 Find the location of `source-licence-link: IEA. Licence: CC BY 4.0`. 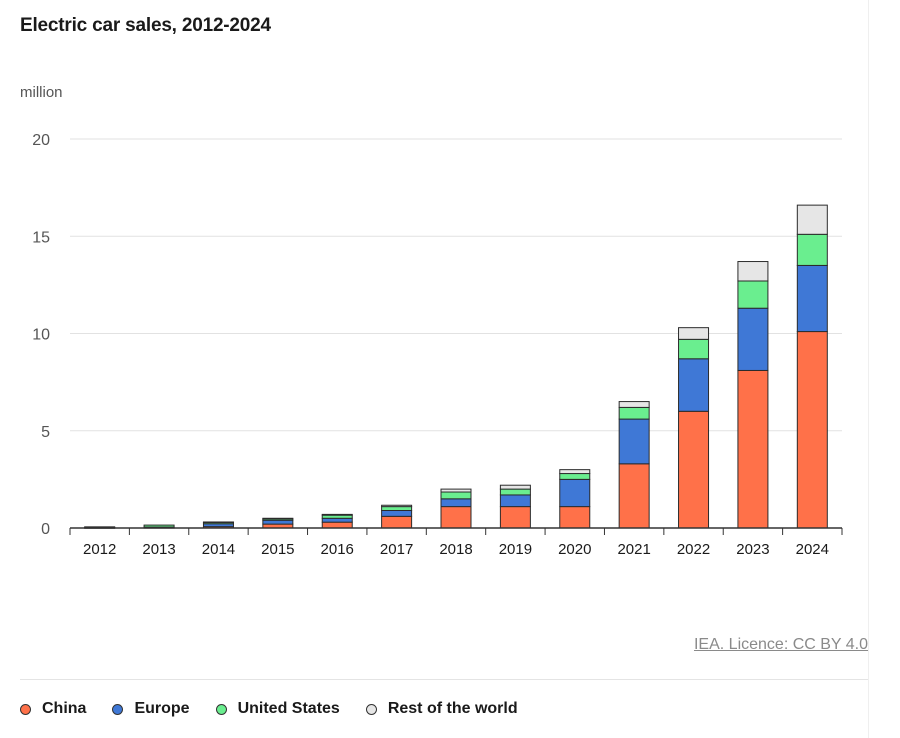

source-licence-link: IEA. Licence: CC BY 4.0 is located at coordinates (780, 644).